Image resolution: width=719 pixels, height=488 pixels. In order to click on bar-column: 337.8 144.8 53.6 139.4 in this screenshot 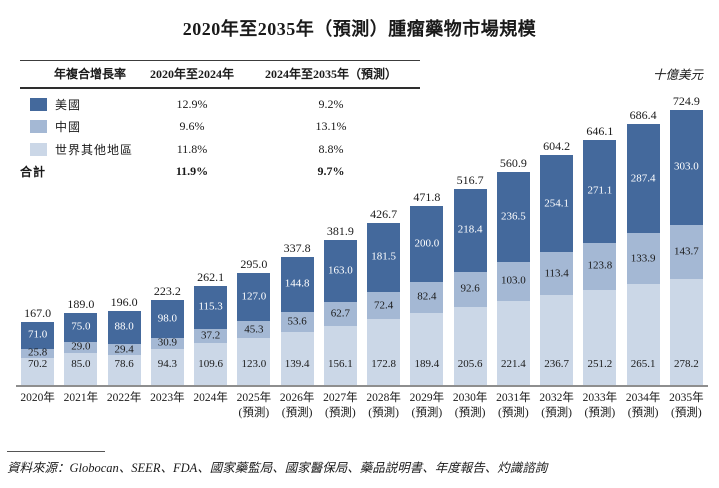, I will do `click(297, 313)`.